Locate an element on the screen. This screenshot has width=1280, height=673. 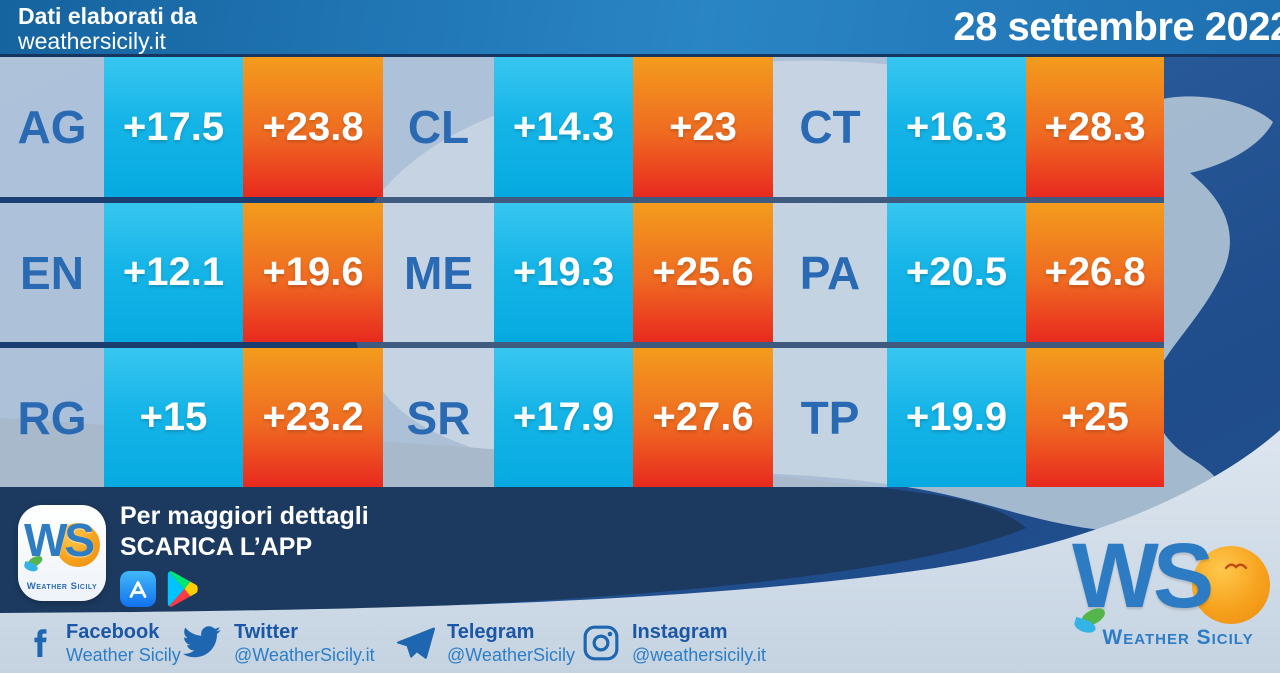
province-label: EN is located at coordinates (52, 272).